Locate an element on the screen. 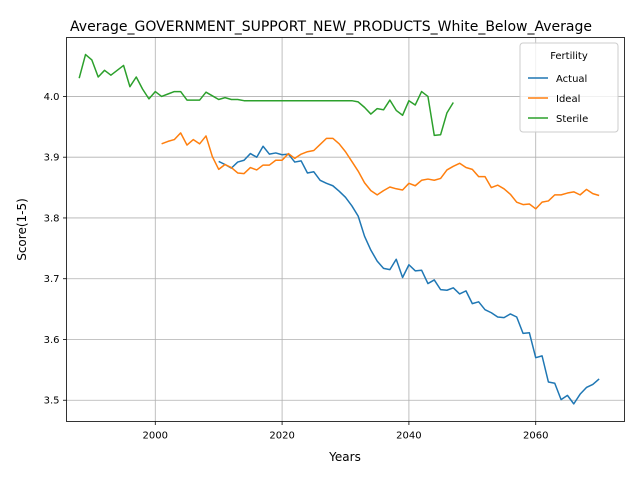  legend-label-actual: Actual is located at coordinates (571, 79).